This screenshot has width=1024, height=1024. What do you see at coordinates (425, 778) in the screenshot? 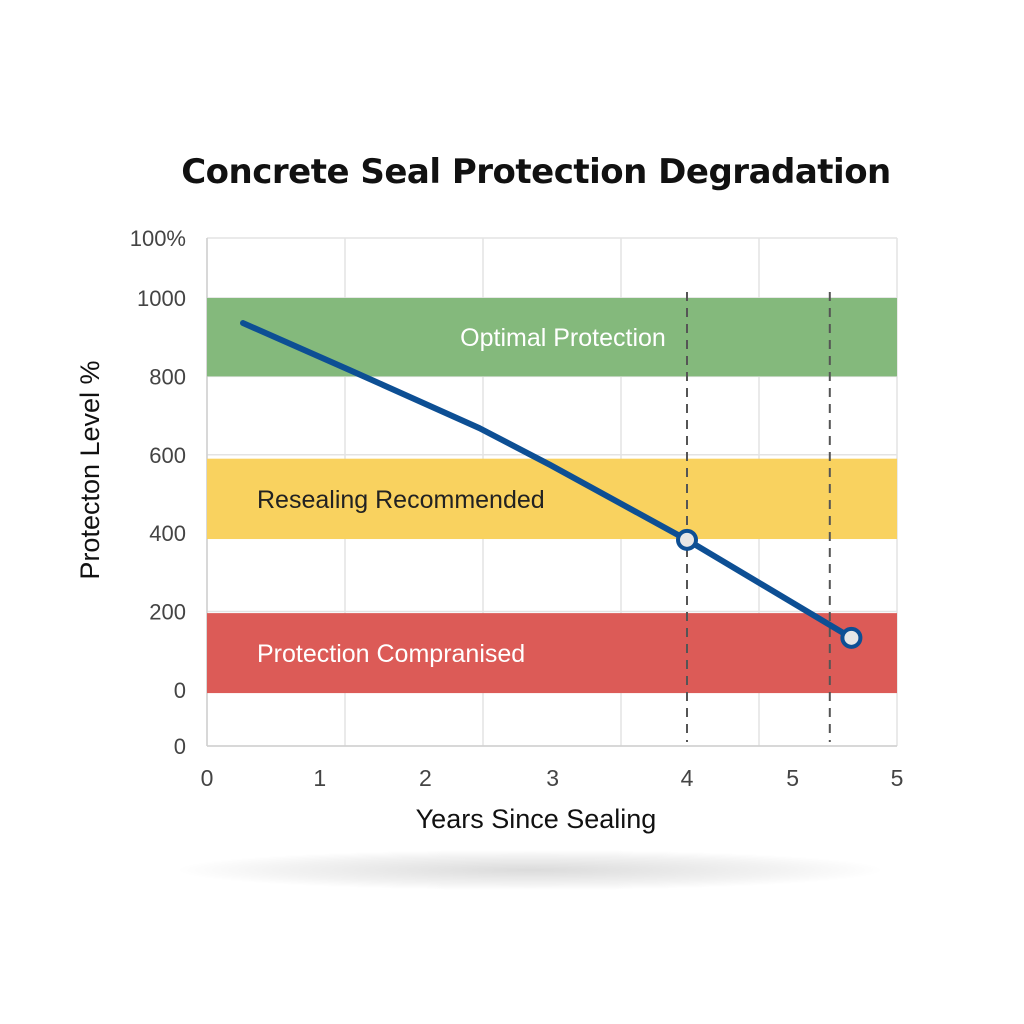
I see `x-tick-label: 2` at bounding box center [425, 778].